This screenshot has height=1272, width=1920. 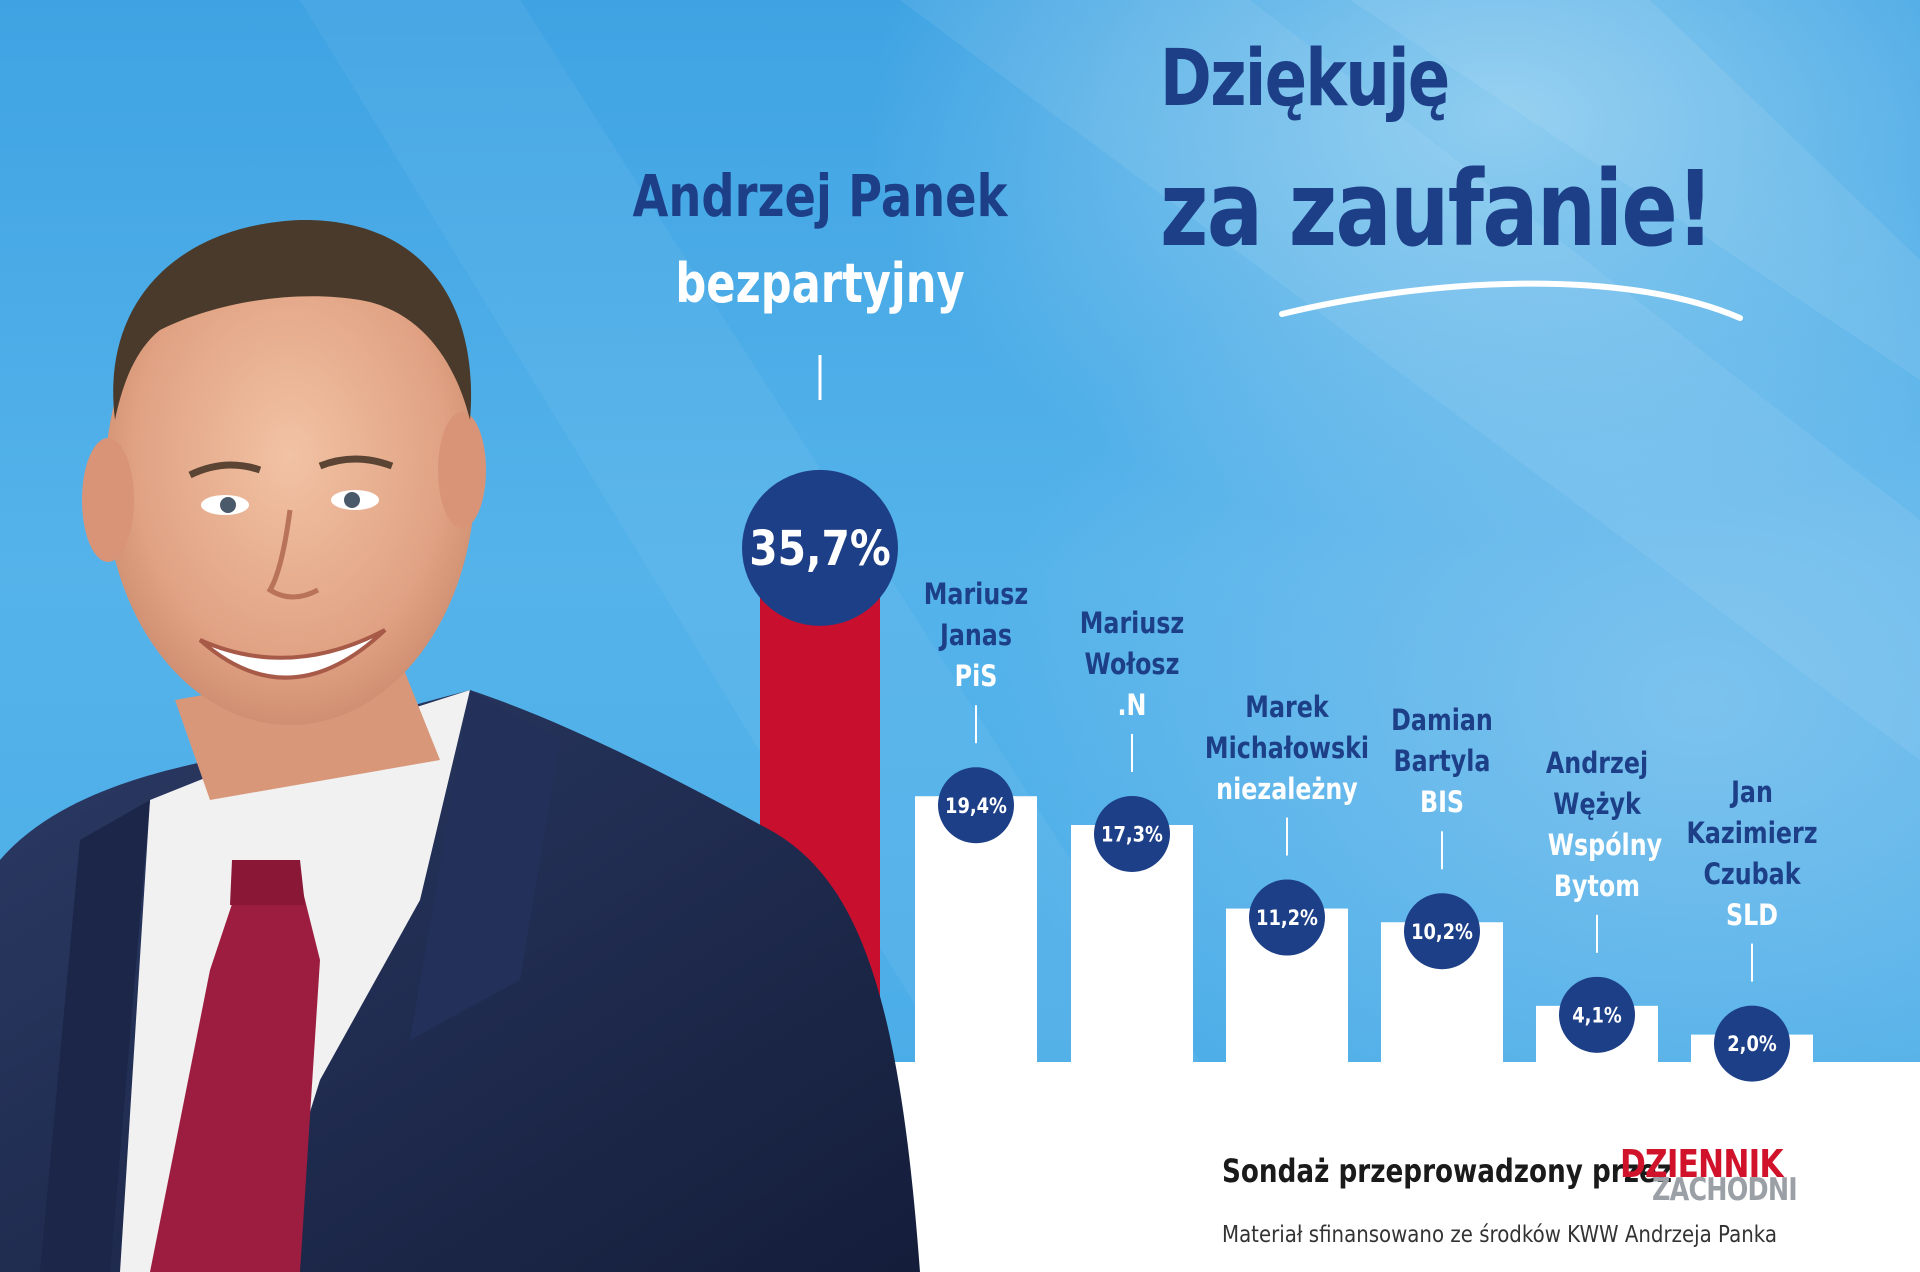 What do you see at coordinates (1437, 209) in the screenshot?
I see `headline-line-2: za zaufanie!` at bounding box center [1437, 209].